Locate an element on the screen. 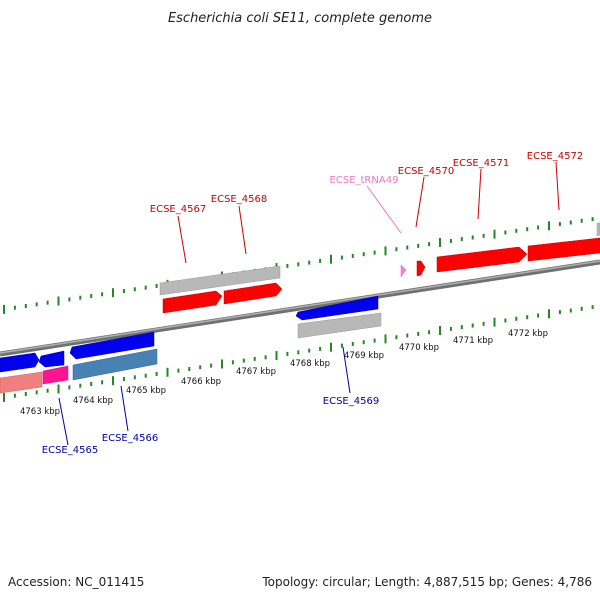  kbp-label: 4766 kbp is located at coordinates (201, 382).